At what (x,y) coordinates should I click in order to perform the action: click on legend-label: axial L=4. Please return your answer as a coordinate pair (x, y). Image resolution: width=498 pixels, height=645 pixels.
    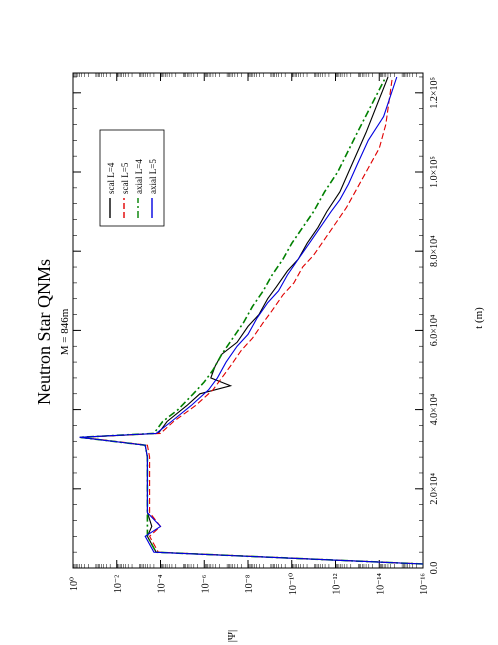
    Looking at the image, I should click on (139, 176).